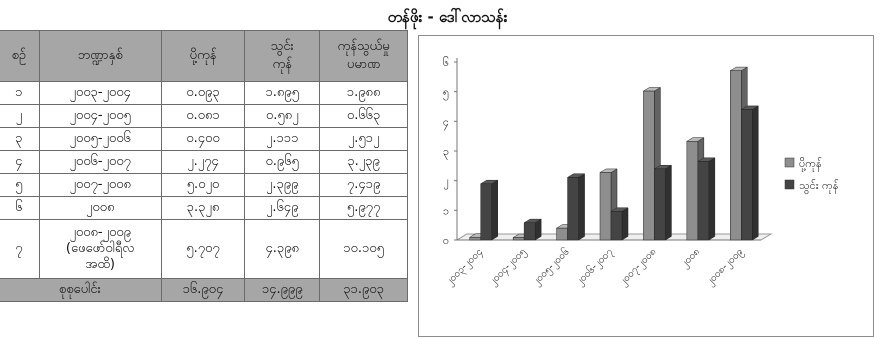 The image size is (895, 337). I want to click on y-tick-label: ၆, so click(446, 62).